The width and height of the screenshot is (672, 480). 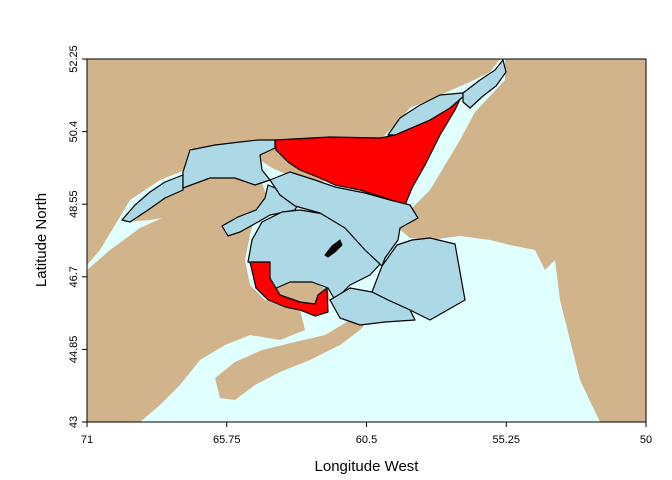 What do you see at coordinates (229, 164) in the screenshot?
I see `zone-gaspe-upper` at bounding box center [229, 164].